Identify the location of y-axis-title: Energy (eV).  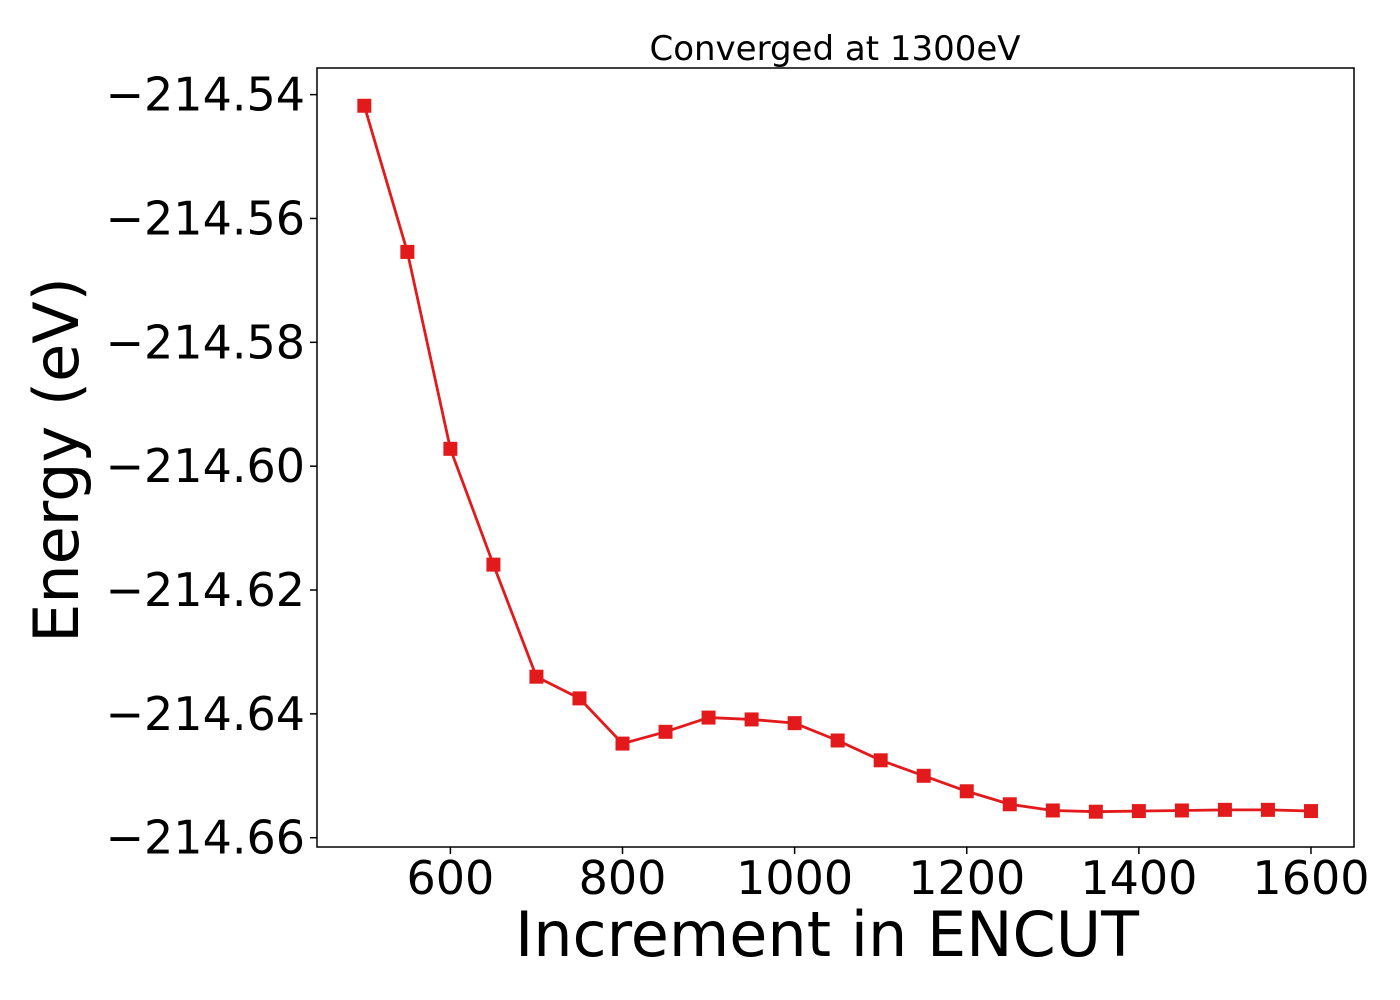
(56, 460).